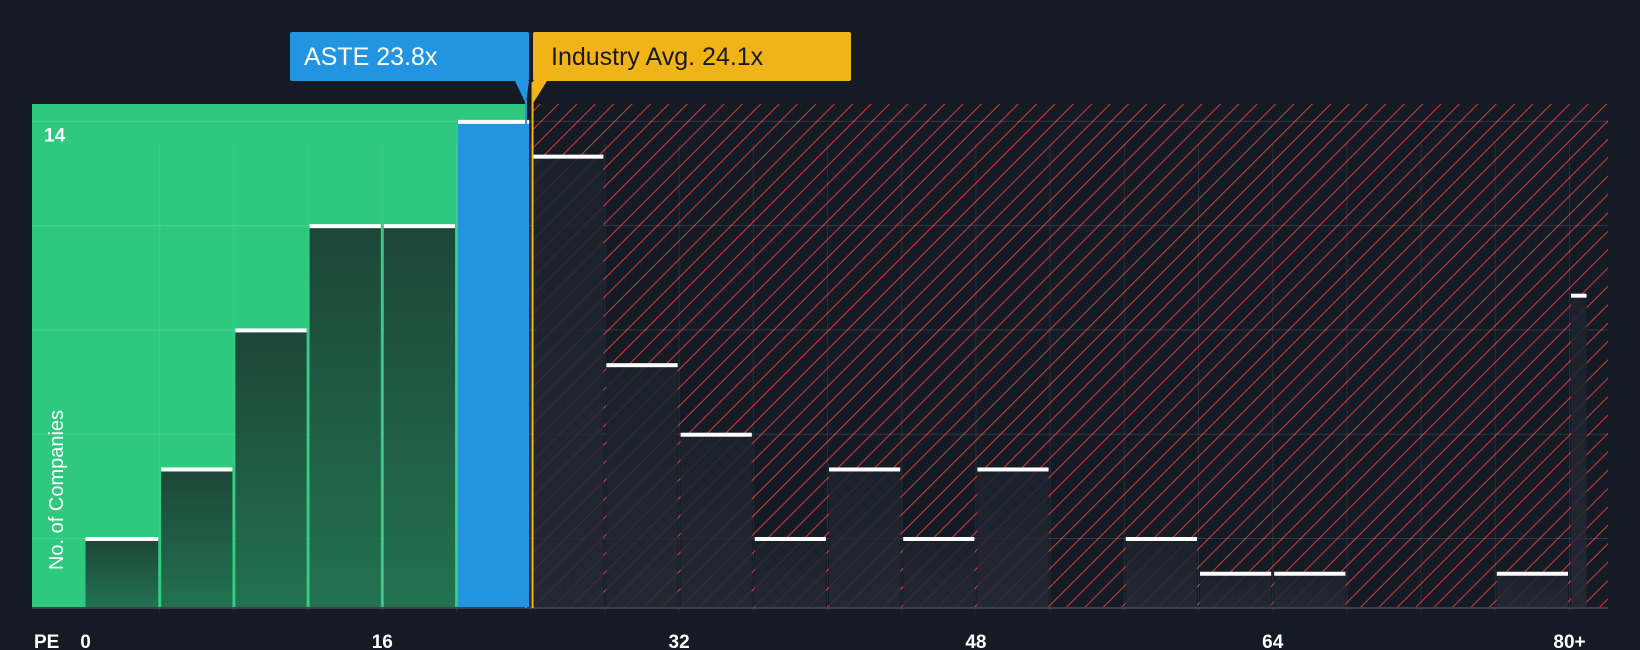 Image resolution: width=1640 pixels, height=650 pixels. I want to click on x-tick-label-4: 64, so click(1273, 641).